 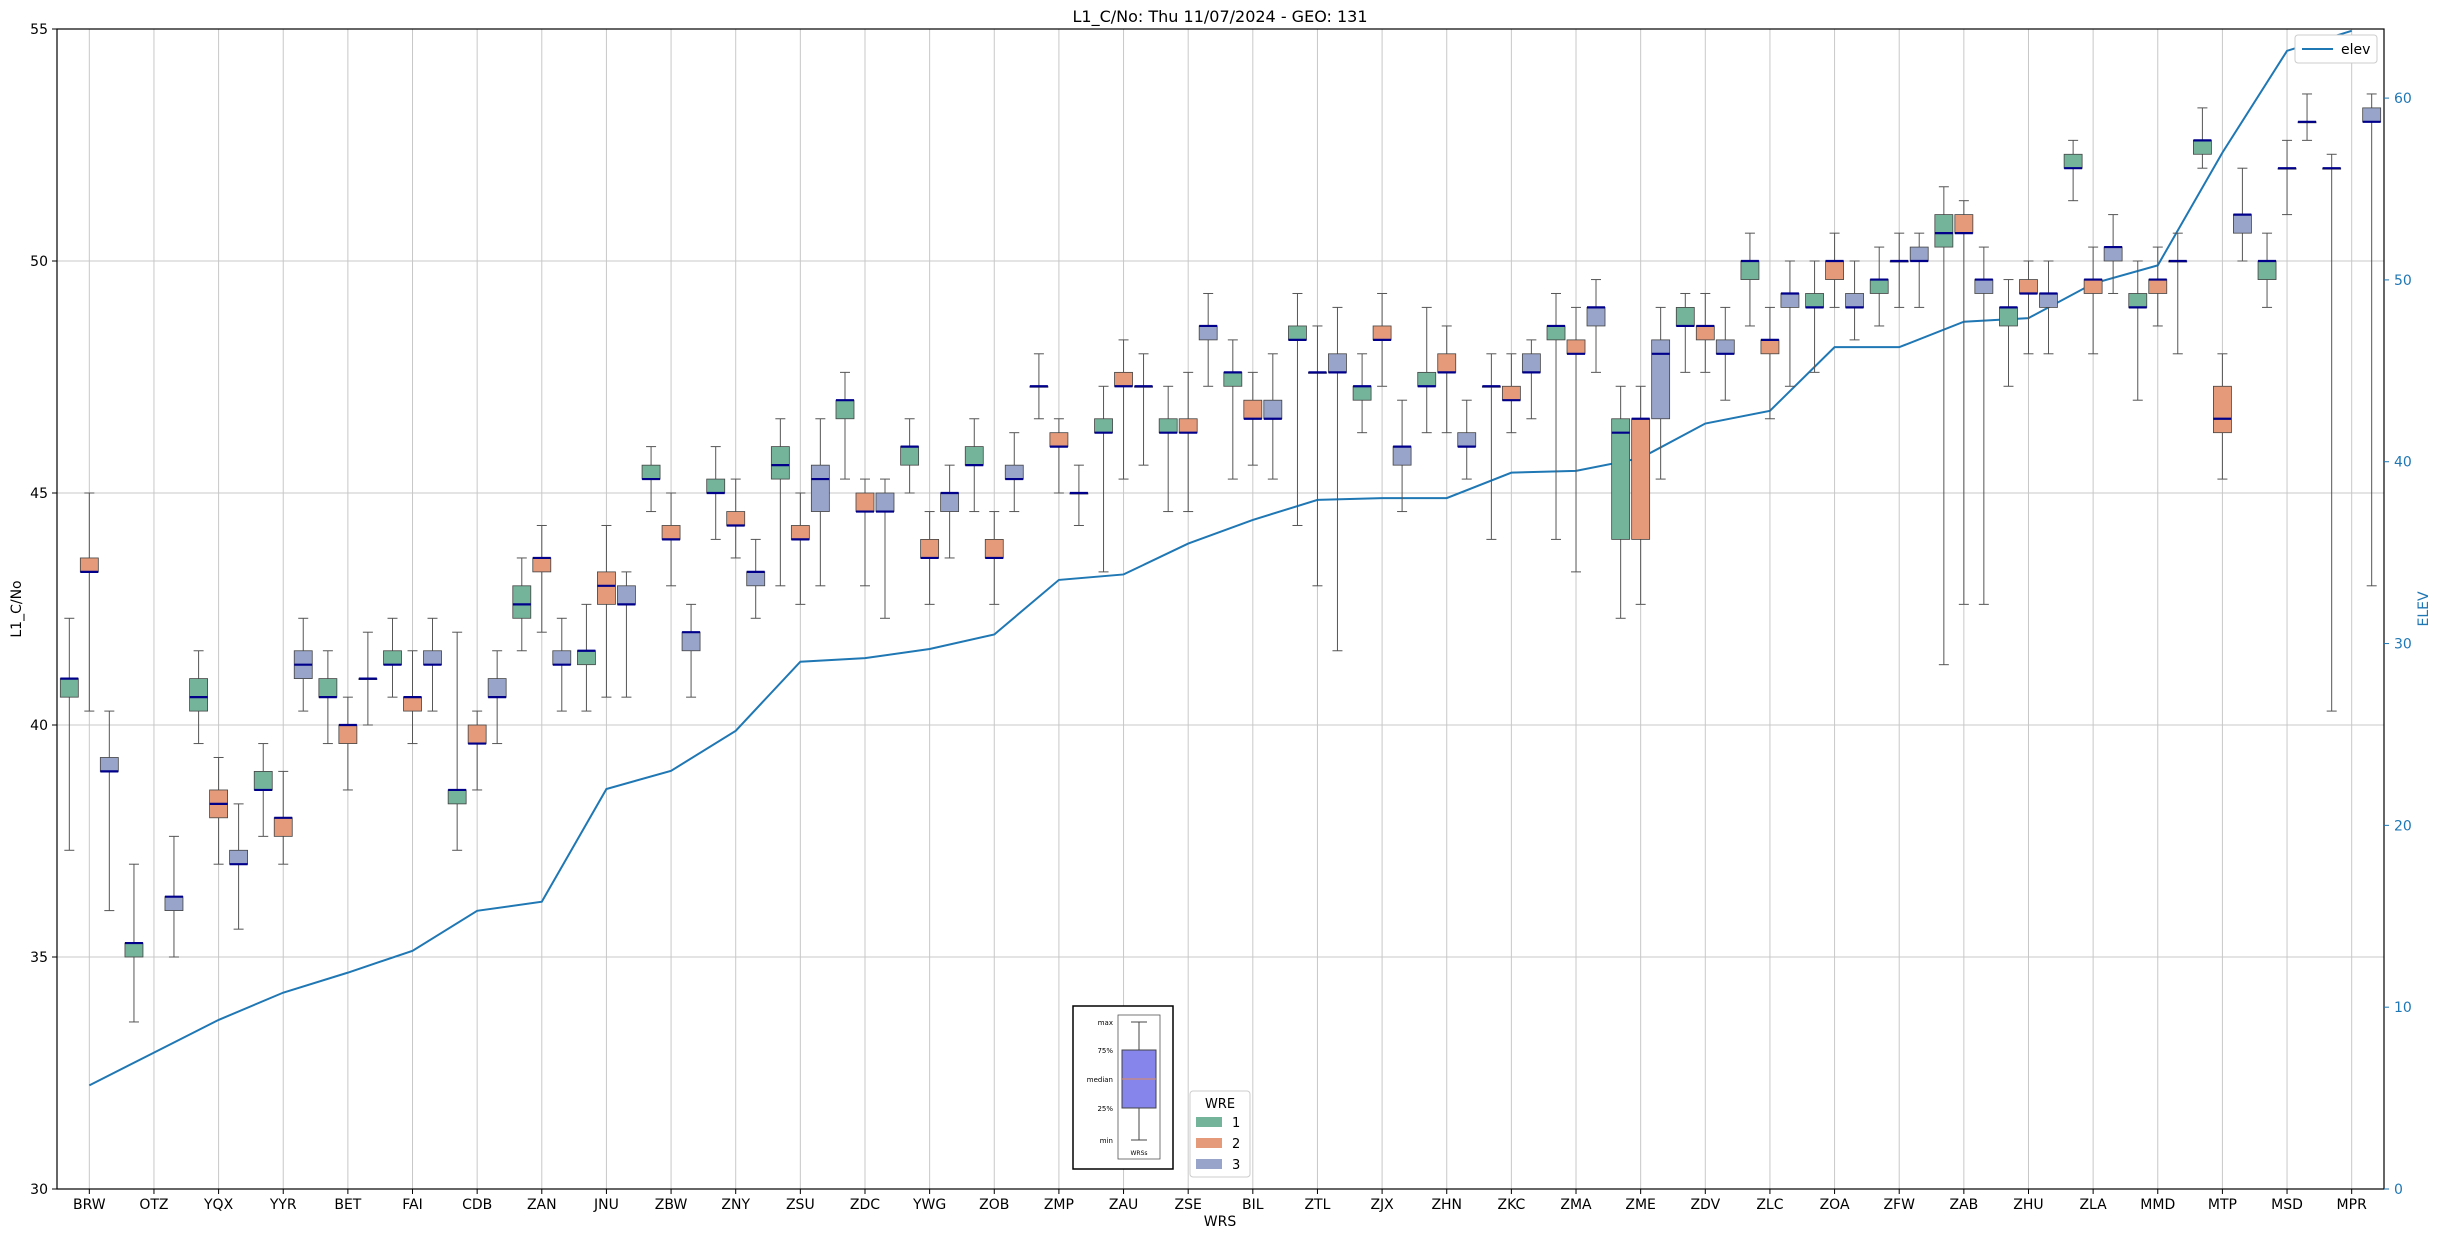 What do you see at coordinates (1576, 1205) in the screenshot?
I see `x-tick-label: ZMA` at bounding box center [1576, 1205].